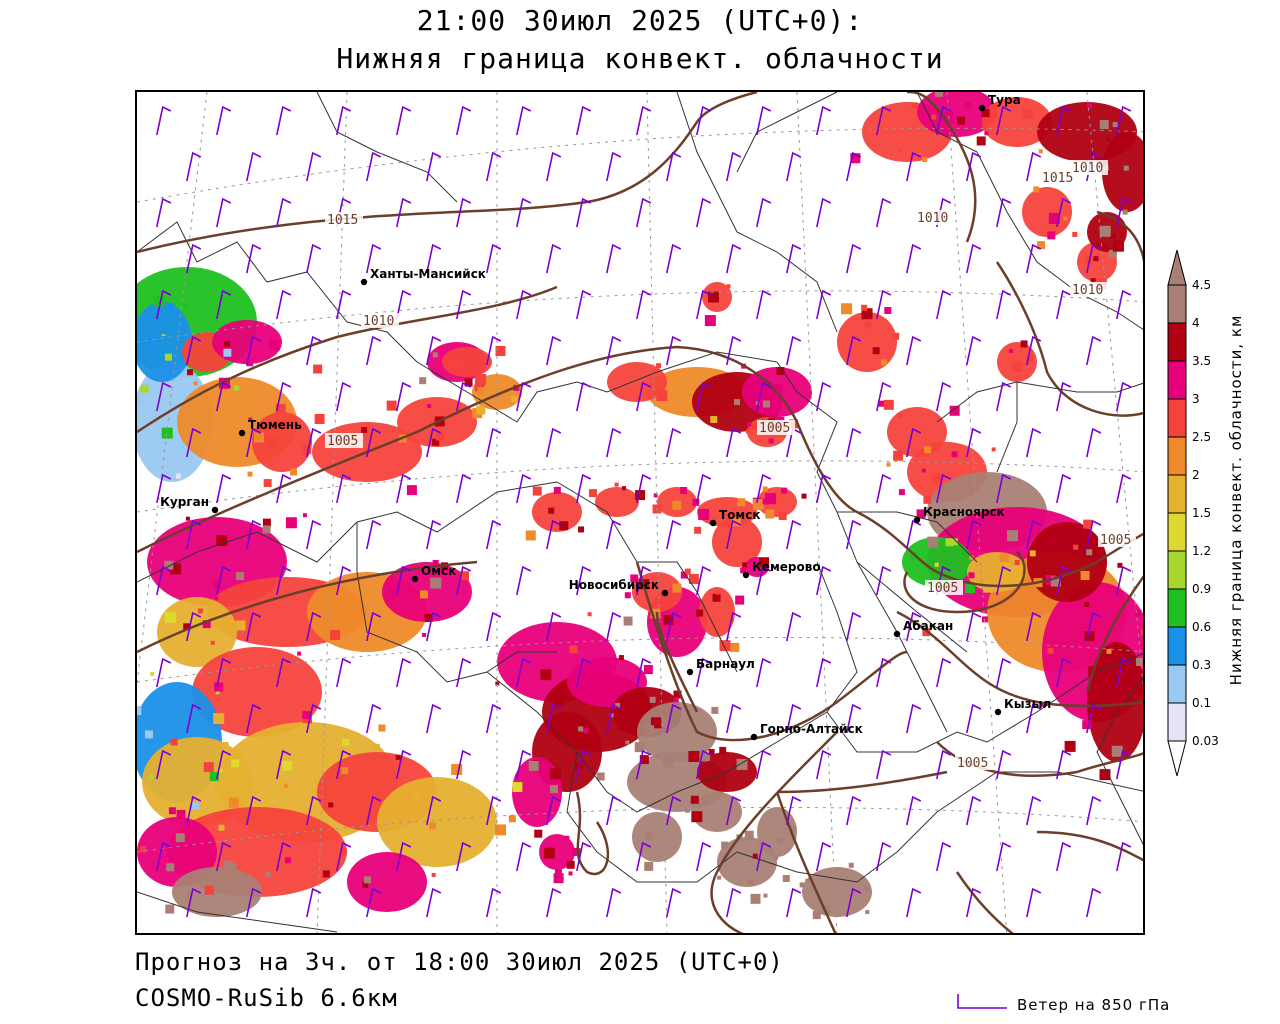 The image size is (1280, 1024). What do you see at coordinates (1177, 758) in the screenshot?
I see `colorbar-bottom-arrow` at bounding box center [1177, 758].